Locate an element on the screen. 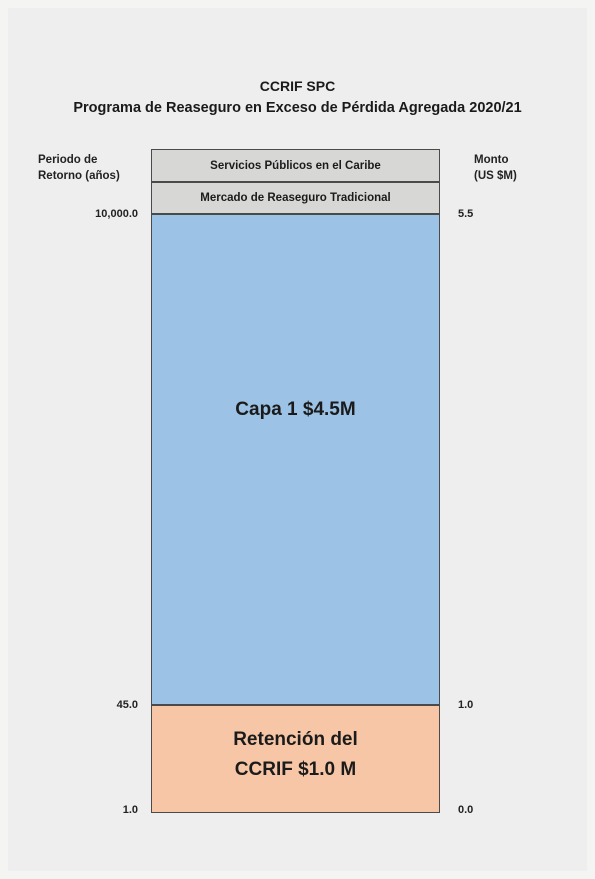 This screenshot has height=879, width=595. left-tick-middle: 45.0 is located at coordinates (127, 705).